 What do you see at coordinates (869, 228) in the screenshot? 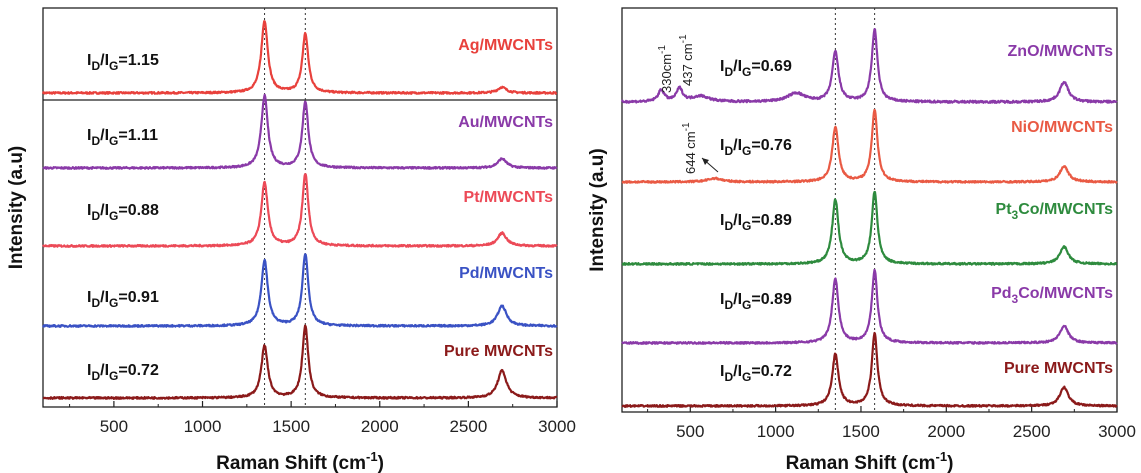
I see `spectrum-line-pt3co-mwcnts` at bounding box center [869, 228].